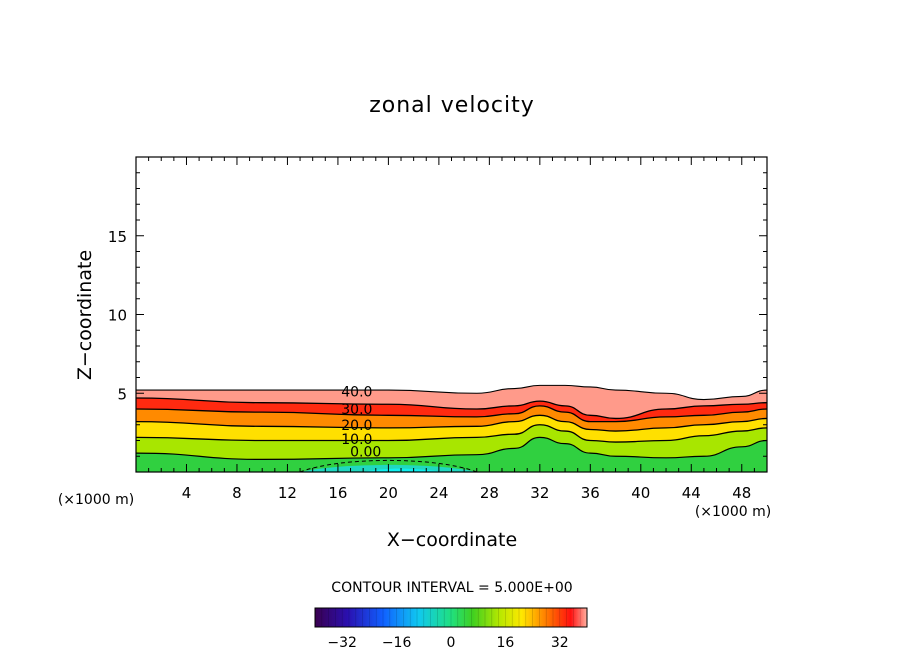 The width and height of the screenshot is (904, 654). I want to click on contour-interval-text: CONTOUR INTERVAL = 5.000E+00, so click(451, 588).